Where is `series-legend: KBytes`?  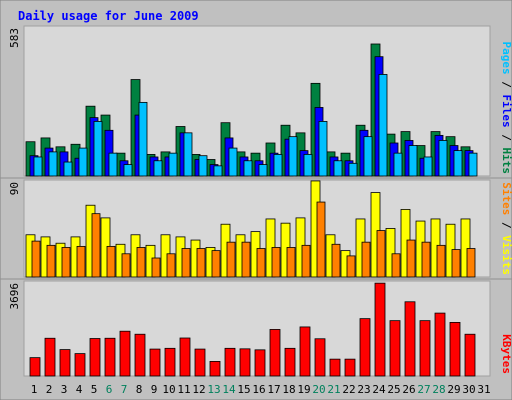
series-legend: KBytes is located at coordinates (506, 354).